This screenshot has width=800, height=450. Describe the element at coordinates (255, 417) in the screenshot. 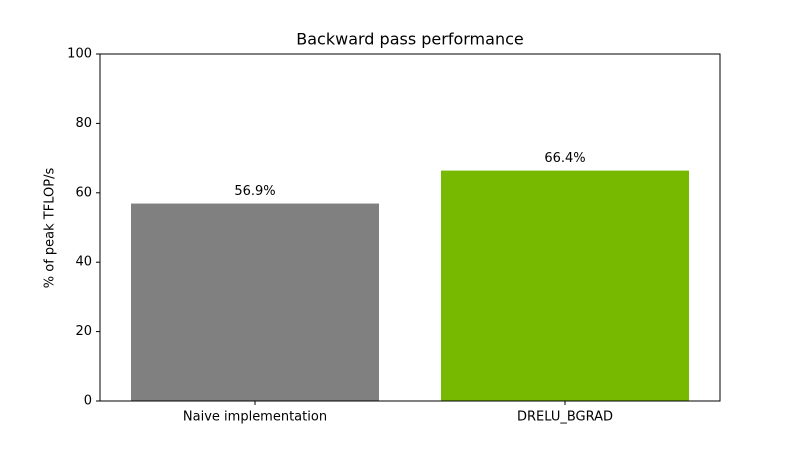

I see `x-tick-label: Naive implementation` at that location.